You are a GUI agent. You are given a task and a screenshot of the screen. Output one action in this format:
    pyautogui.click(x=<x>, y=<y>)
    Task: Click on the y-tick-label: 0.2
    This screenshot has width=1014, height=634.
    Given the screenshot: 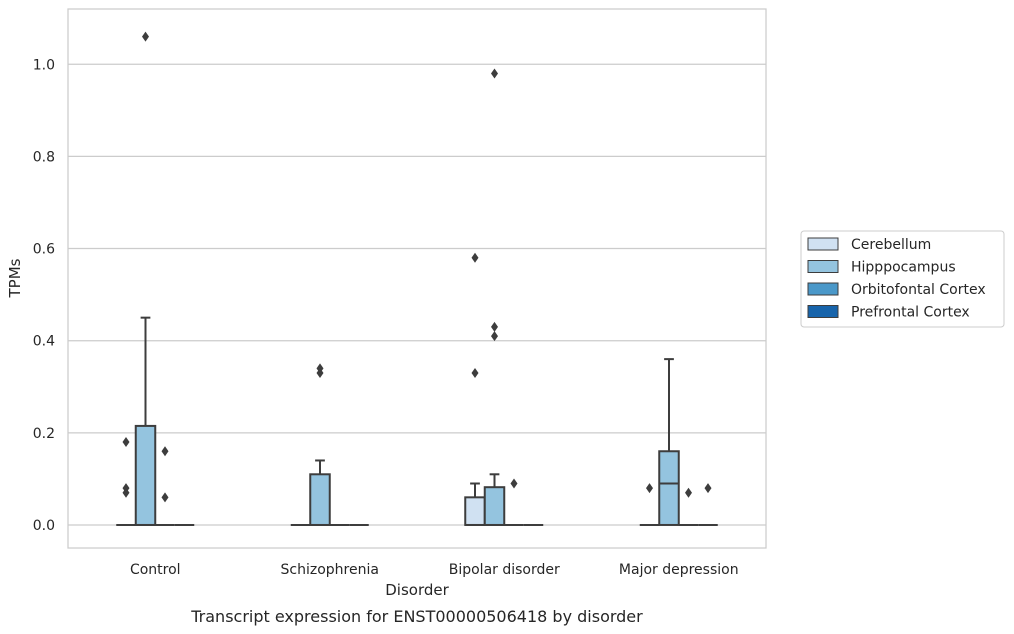 What is the action you would take?
    pyautogui.click(x=44, y=434)
    